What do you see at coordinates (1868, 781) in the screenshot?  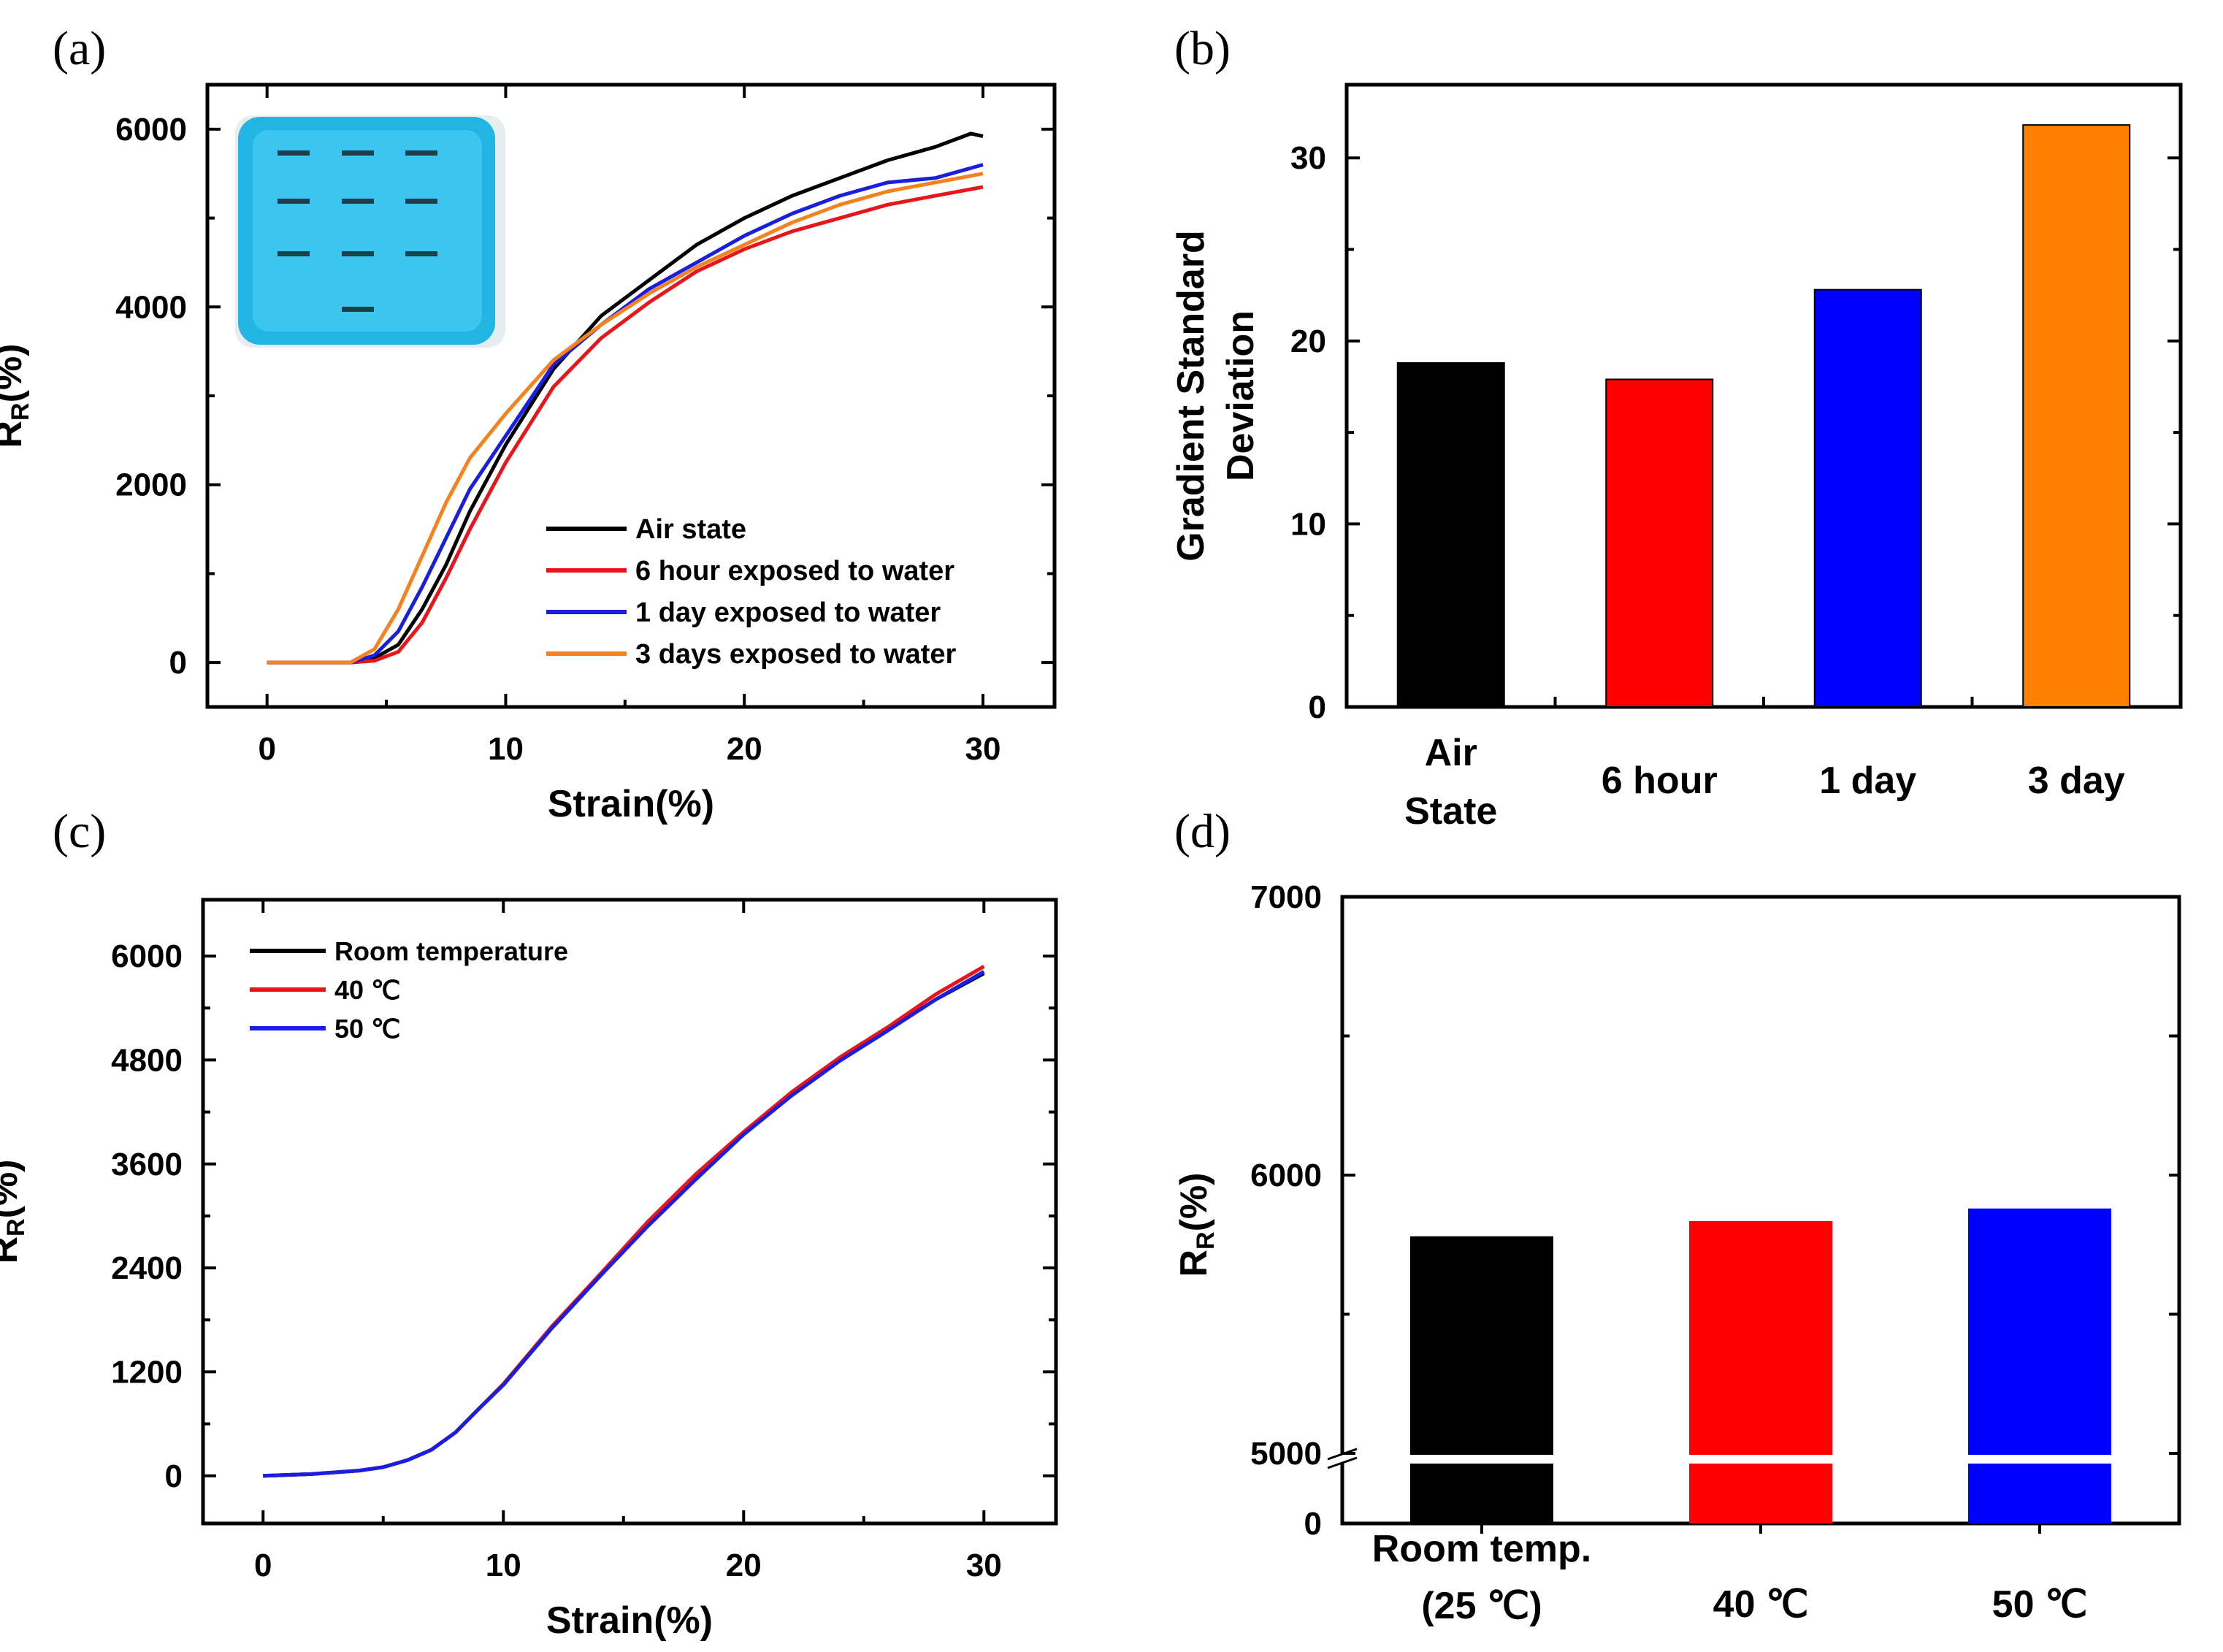 I see `category-label: 1 day` at bounding box center [1868, 781].